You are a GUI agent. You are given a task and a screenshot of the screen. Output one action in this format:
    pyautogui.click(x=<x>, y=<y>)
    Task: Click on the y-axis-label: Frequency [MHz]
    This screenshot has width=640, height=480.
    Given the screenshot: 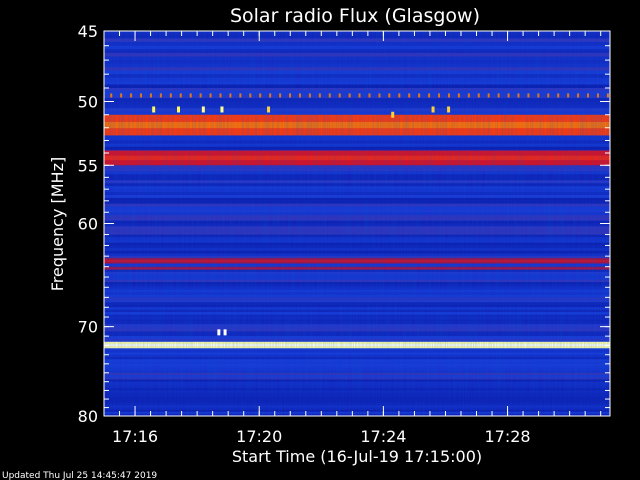 What is the action you would take?
    pyautogui.click(x=57, y=224)
    